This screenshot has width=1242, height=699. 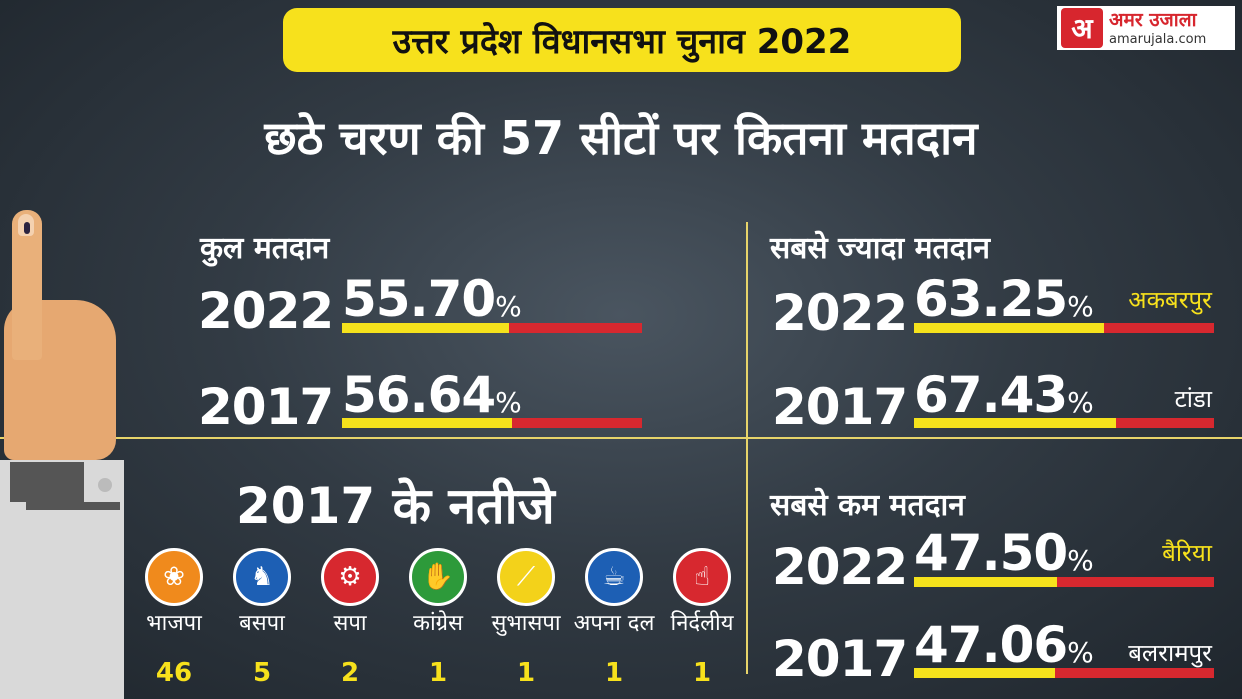 I want to click on total-bar-2022, so click(x=492, y=328).